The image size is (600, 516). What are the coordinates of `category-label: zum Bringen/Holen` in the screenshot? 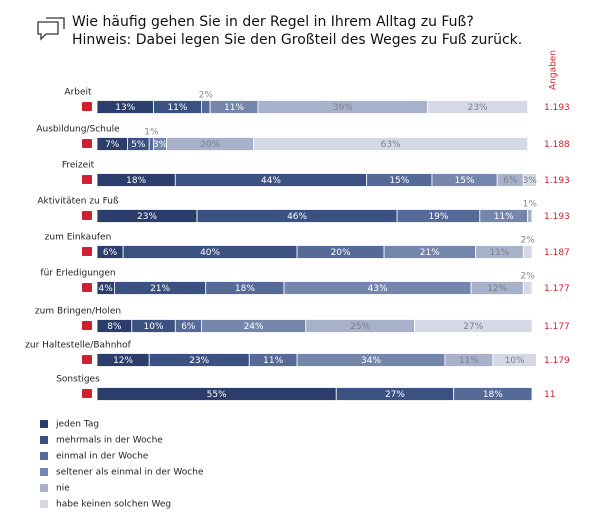 It's located at (78, 312).